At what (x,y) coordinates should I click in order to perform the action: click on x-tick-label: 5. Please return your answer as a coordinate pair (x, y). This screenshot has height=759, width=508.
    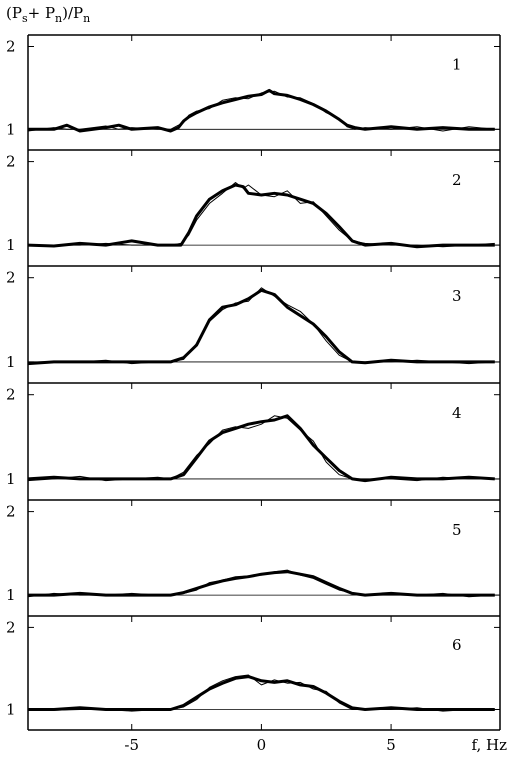
    Looking at the image, I should click on (391, 745).